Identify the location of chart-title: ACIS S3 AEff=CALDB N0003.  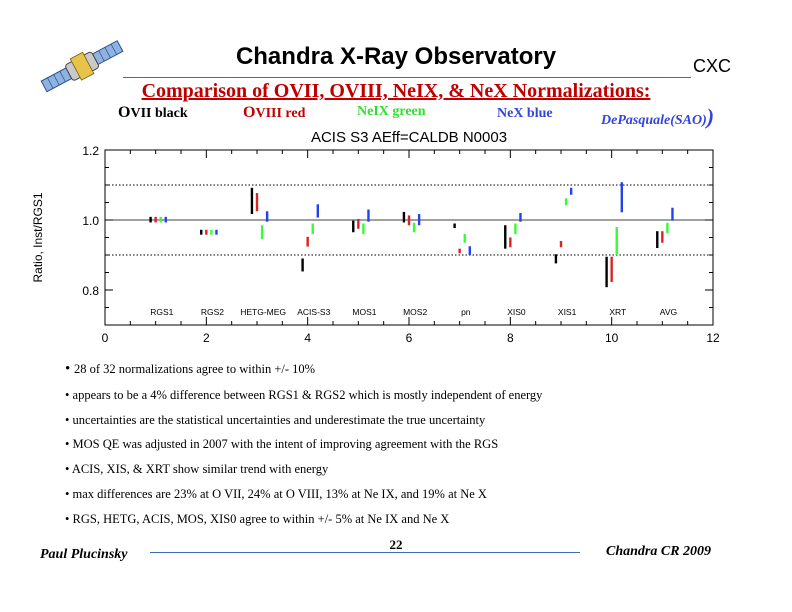
(409, 137).